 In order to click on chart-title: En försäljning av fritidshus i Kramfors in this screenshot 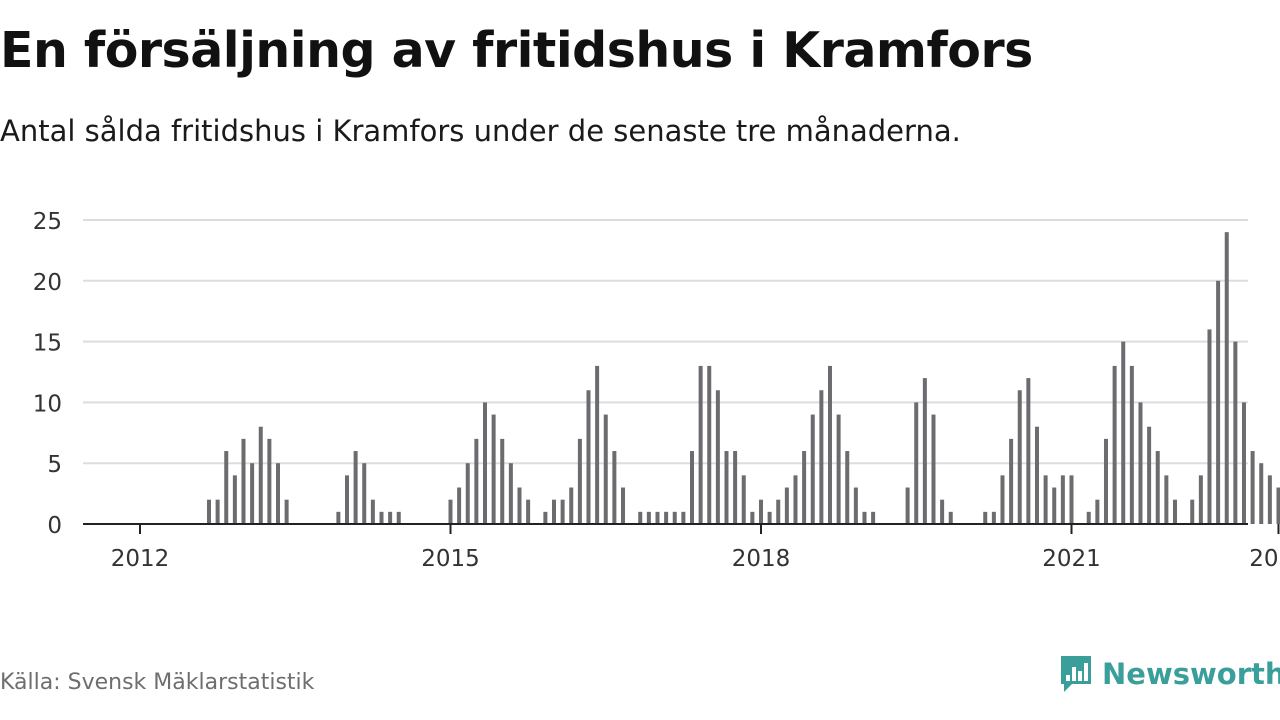, I will do `click(516, 50)`.